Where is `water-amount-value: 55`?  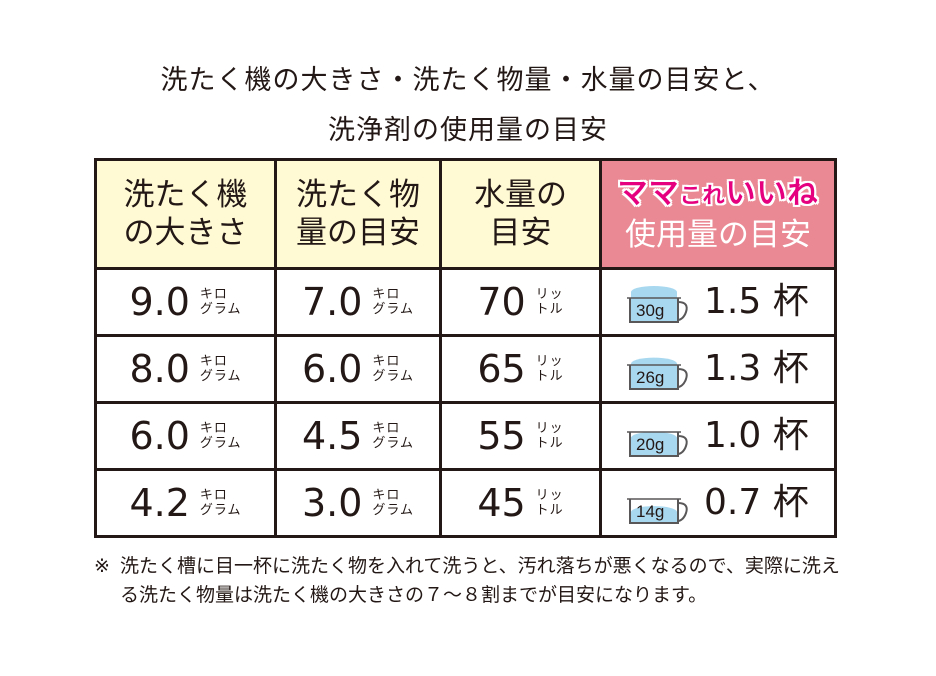
water-amount-value: 55 is located at coordinates (501, 436).